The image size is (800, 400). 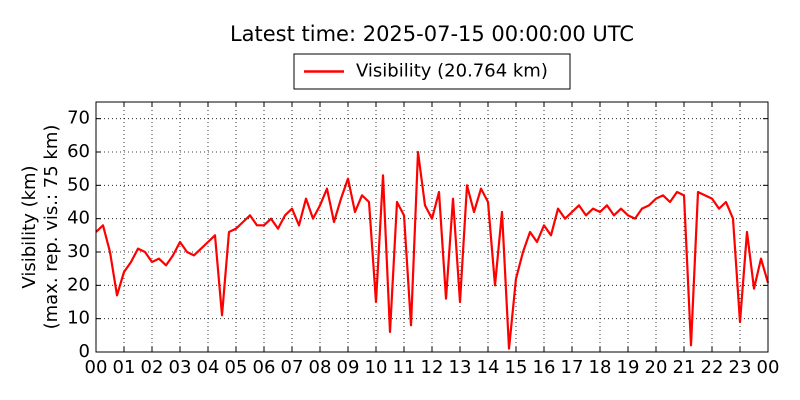 I want to click on x-tick-label: 01, so click(x=124, y=367).